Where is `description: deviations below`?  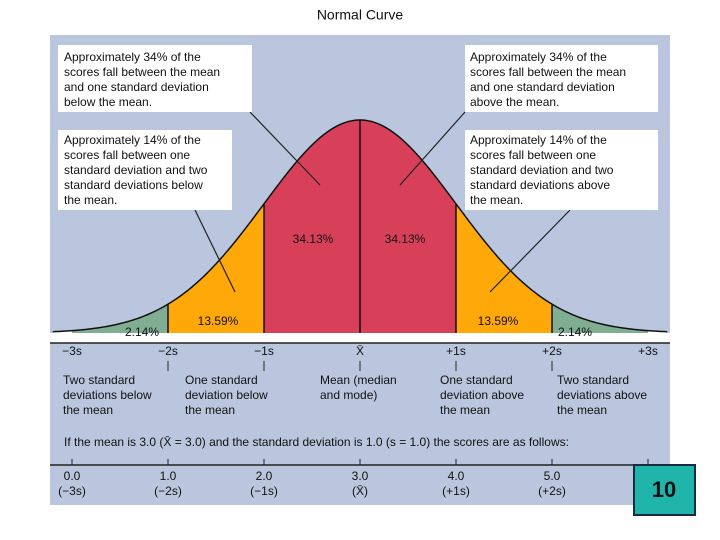
description: deviations below is located at coordinates (107, 395).